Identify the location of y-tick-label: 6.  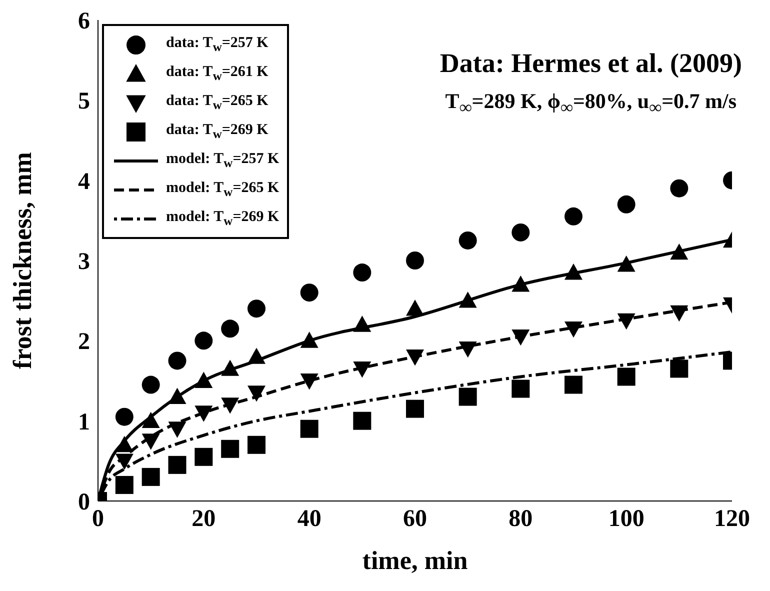
(84, 21).